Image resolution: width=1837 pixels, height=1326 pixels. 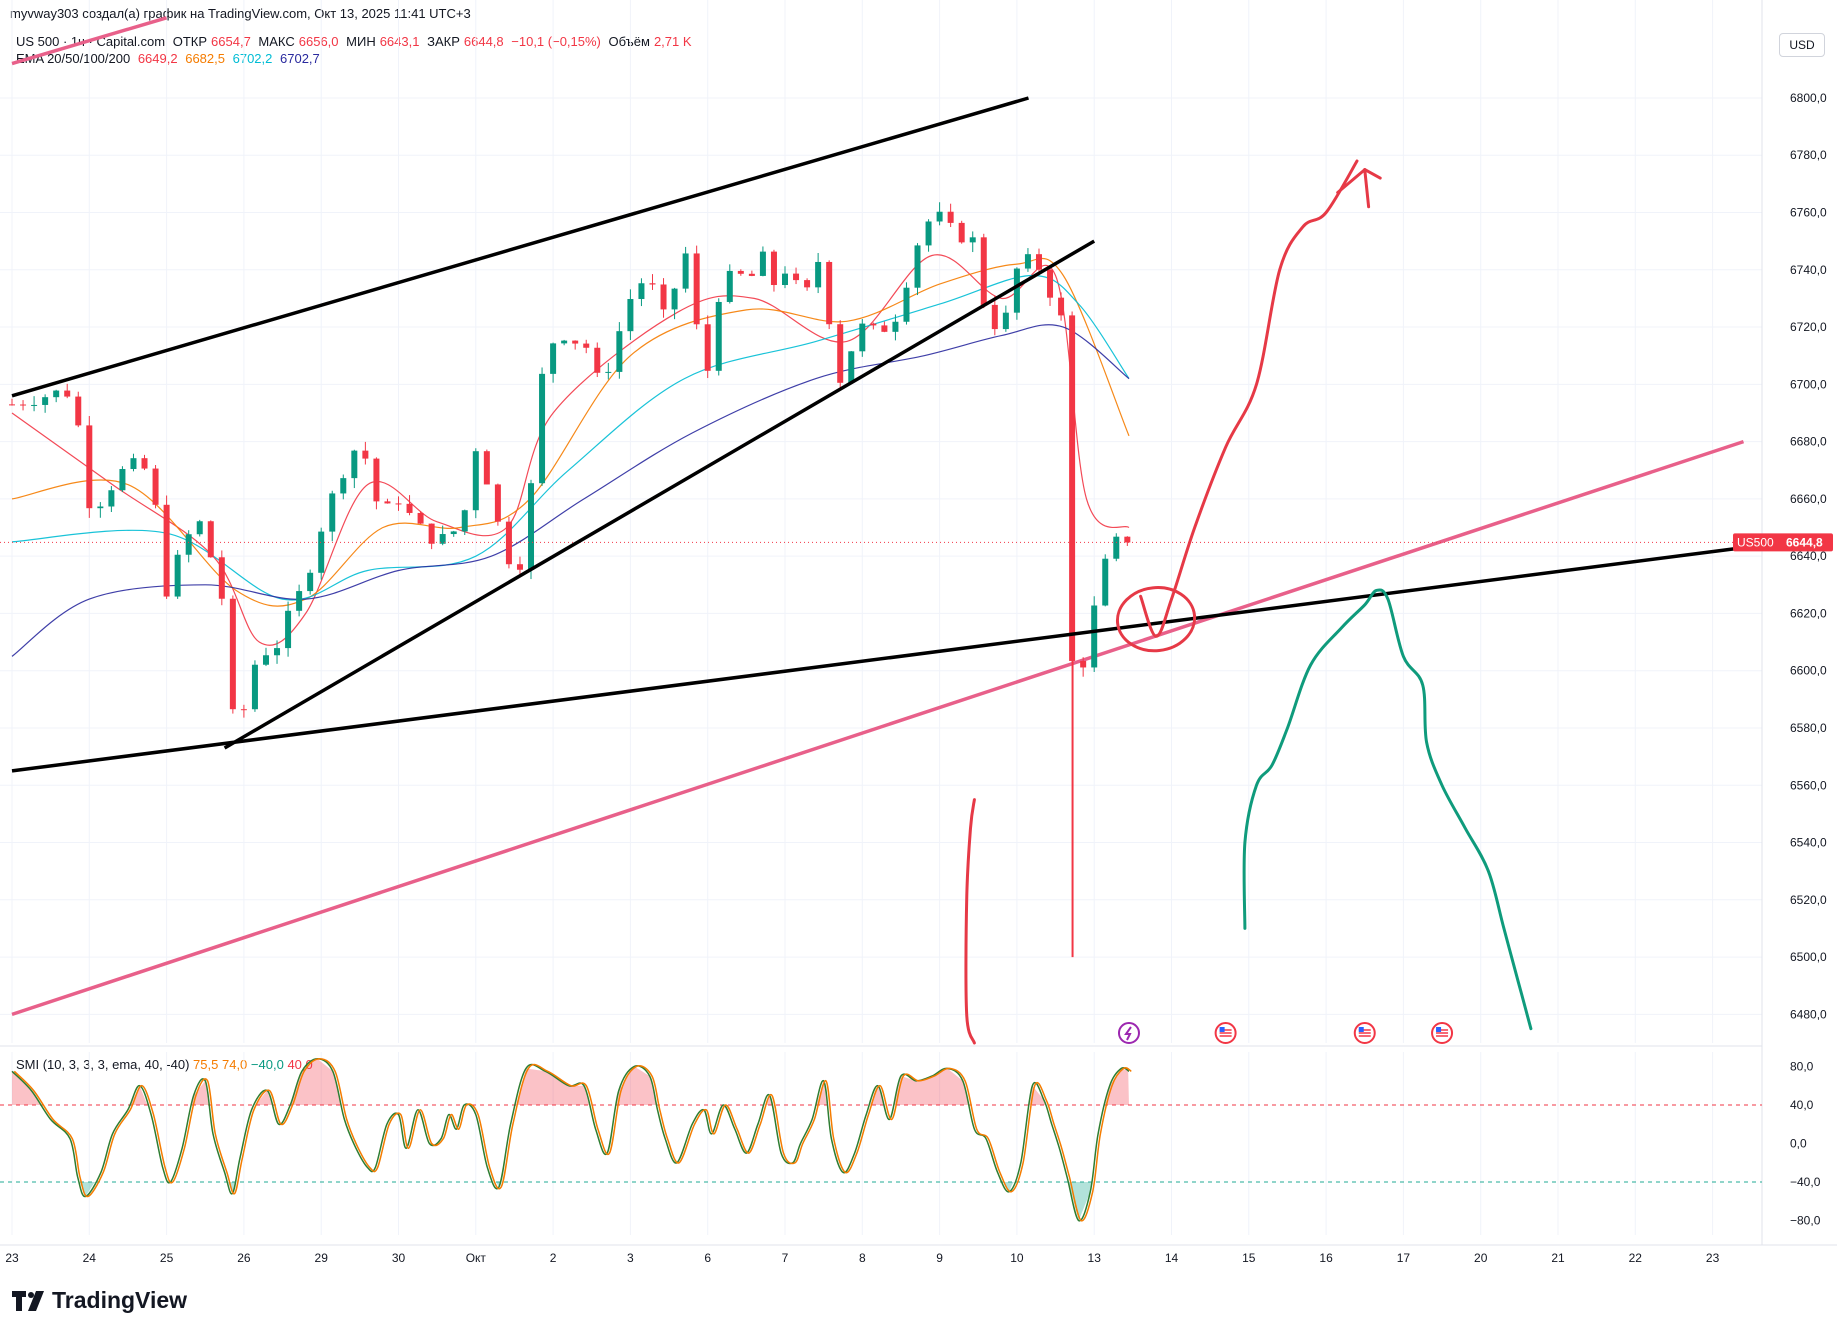 What do you see at coordinates (361, 41) in the screenshot?
I see `low-label: МИН` at bounding box center [361, 41].